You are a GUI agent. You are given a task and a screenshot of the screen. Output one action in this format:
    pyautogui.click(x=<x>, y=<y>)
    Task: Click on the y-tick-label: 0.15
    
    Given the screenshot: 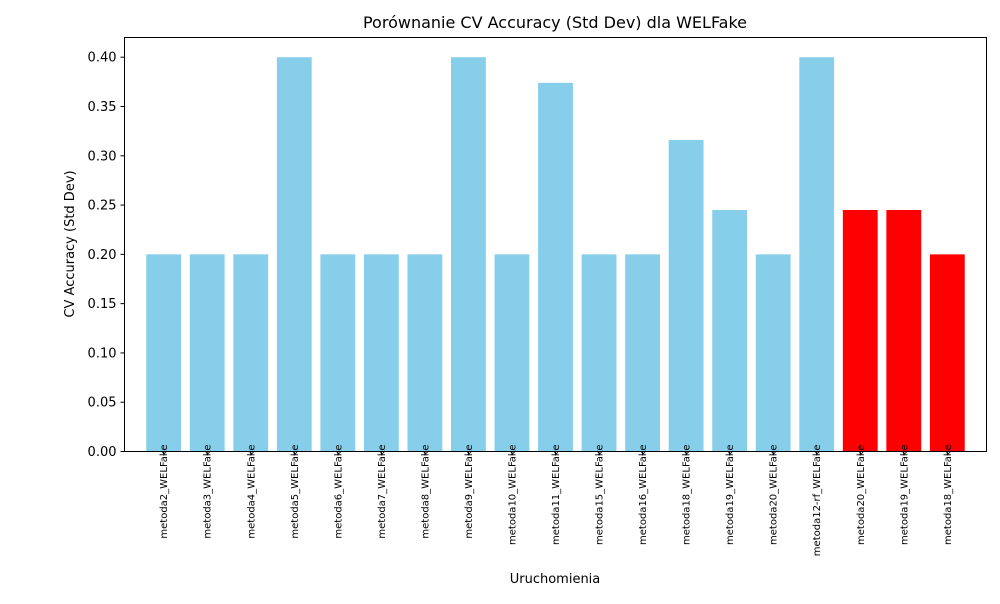 What is the action you would take?
    pyautogui.click(x=102, y=304)
    